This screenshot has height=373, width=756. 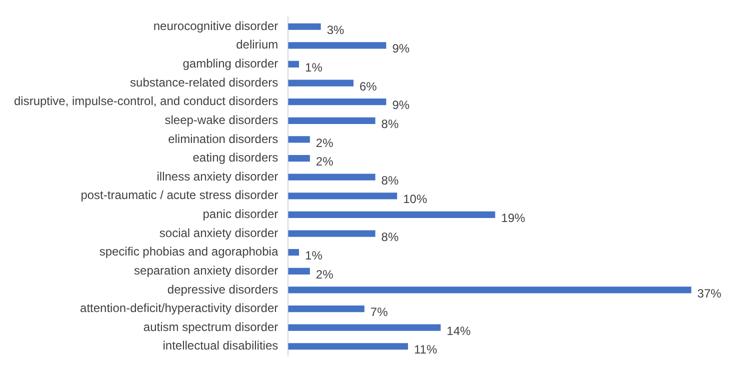 I want to click on data-label: 14%, so click(x=459, y=331).